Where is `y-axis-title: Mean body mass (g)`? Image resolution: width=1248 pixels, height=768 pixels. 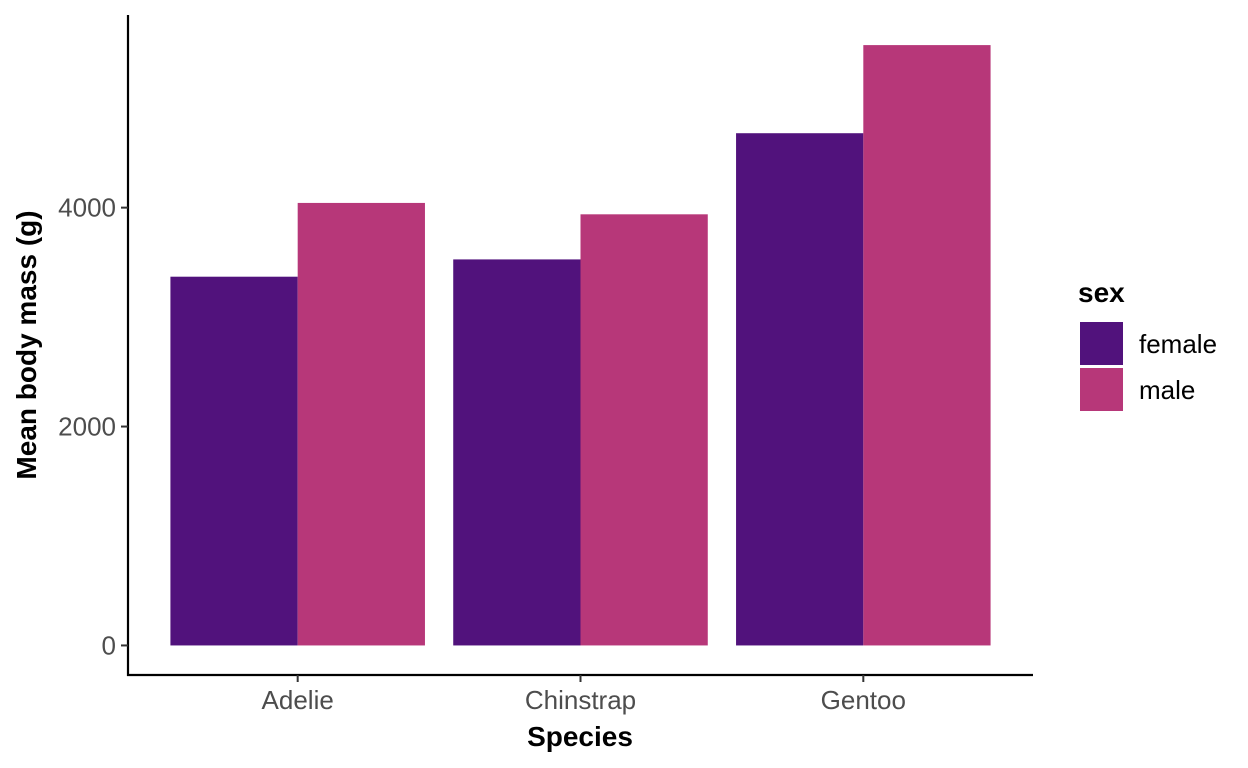 y-axis-title: Mean body mass (g) is located at coordinates (26, 344).